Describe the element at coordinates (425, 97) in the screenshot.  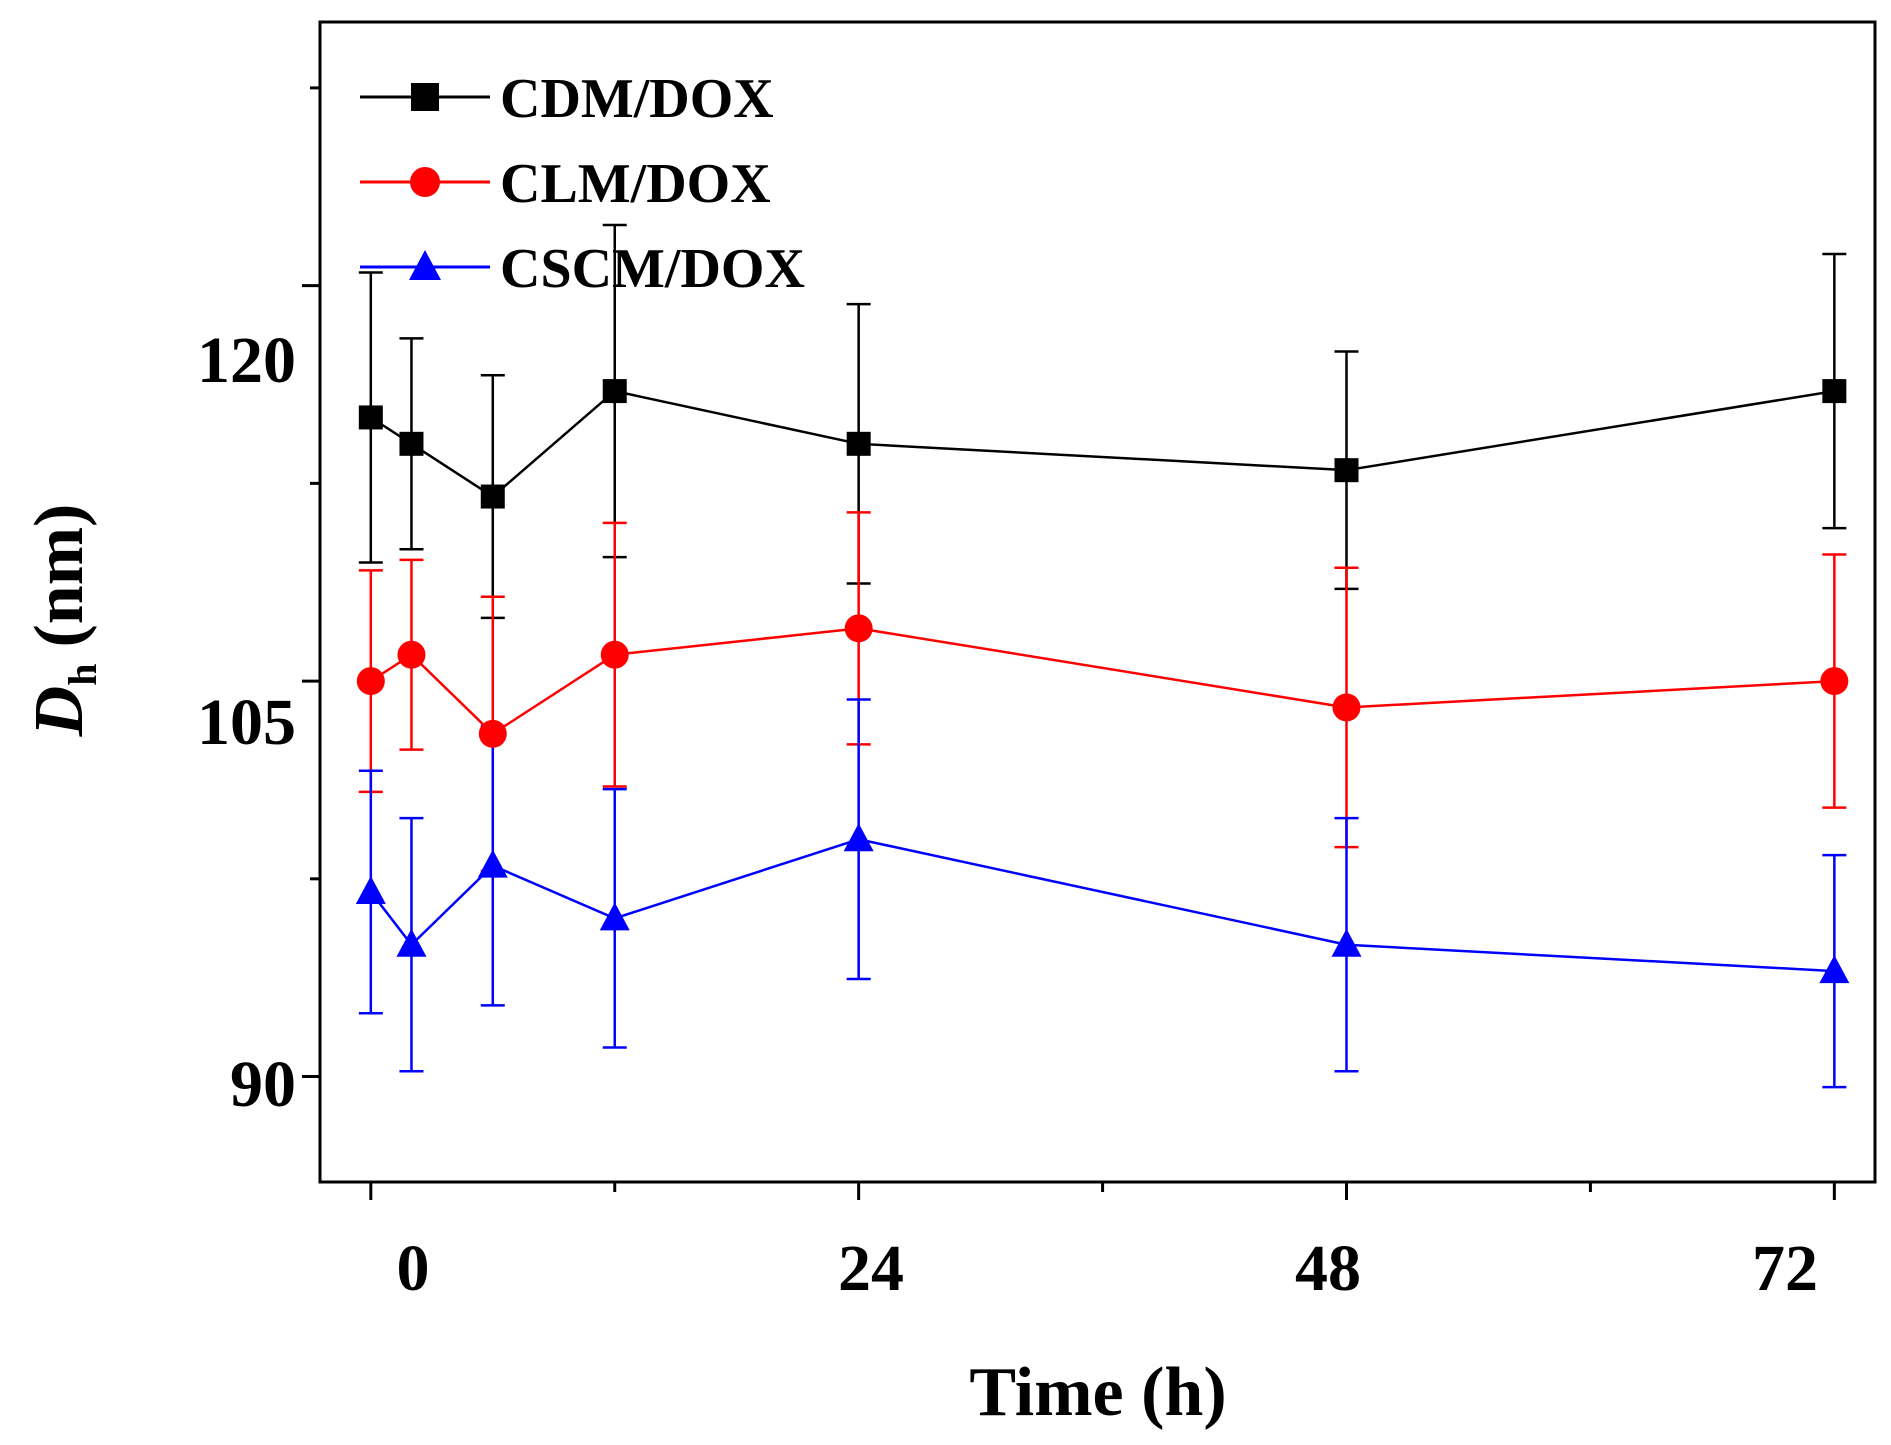
I see `legend-marker-cdm-dox` at that location.